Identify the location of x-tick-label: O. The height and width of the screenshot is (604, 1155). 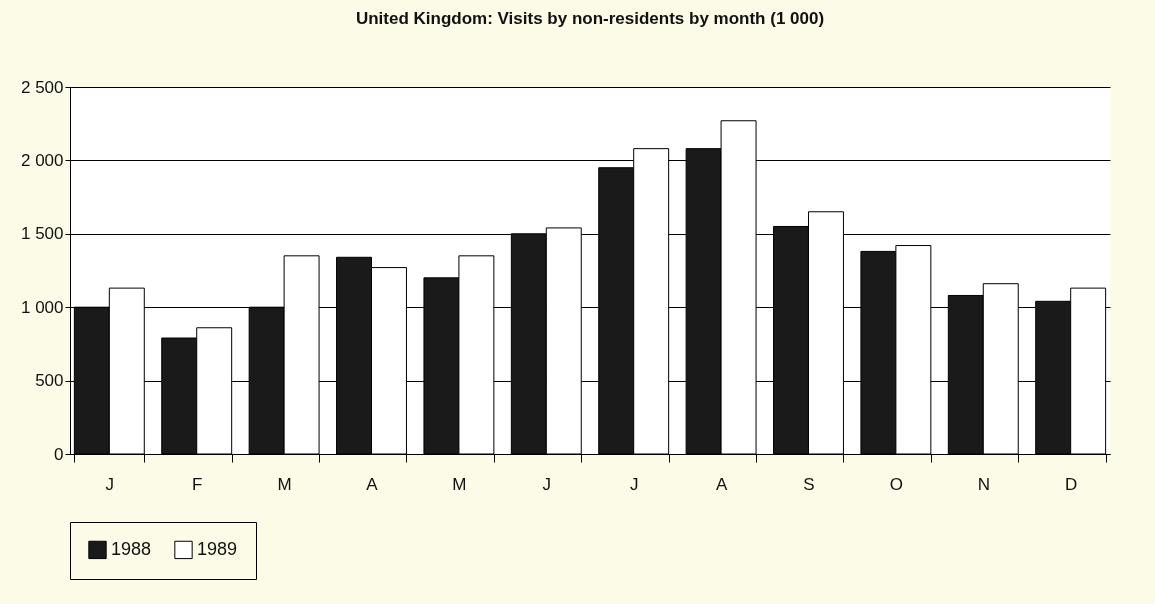
(896, 484).